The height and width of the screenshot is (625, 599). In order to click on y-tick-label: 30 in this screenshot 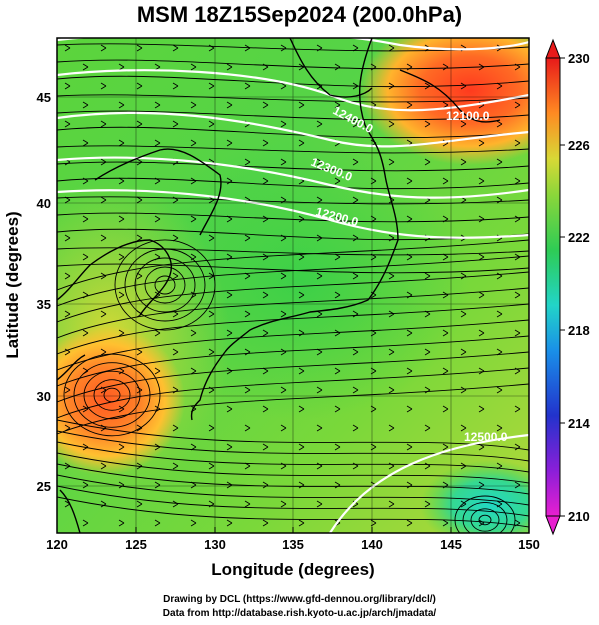, I will do `click(44, 396)`.